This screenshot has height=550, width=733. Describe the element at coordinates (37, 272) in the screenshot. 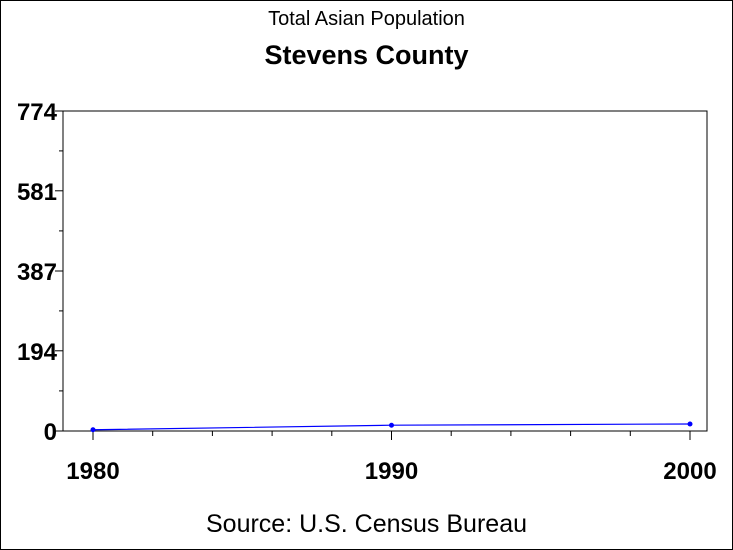

I see `y-tick-label: 387` at that location.